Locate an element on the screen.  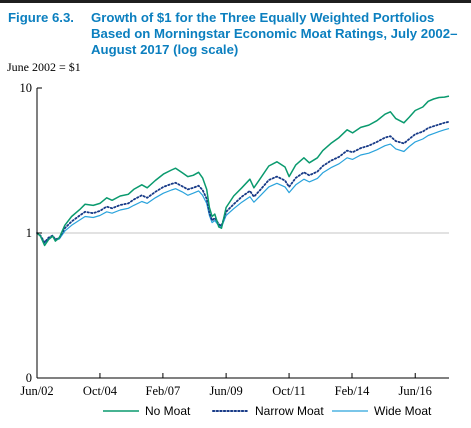
x-tick-label: Feb/14 is located at coordinates (352, 391).